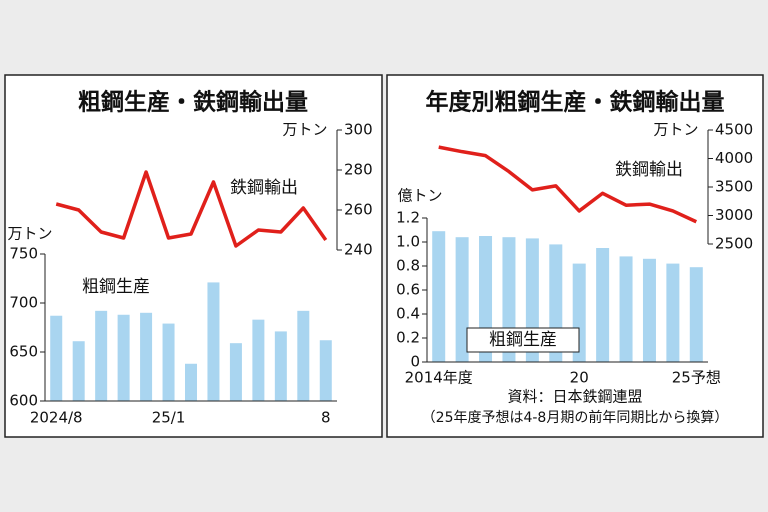 Image resolution: width=768 pixels, height=512 pixels. What do you see at coordinates (575, 102) in the screenshot?
I see `chart-title: 年度別粗鋼生産・鉄鋼輸出量` at bounding box center [575, 102].